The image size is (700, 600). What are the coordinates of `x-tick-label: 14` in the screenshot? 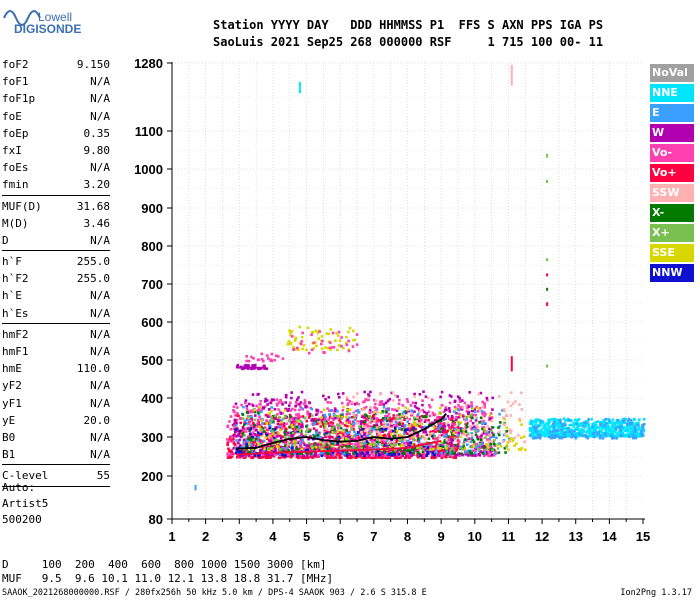 It's located at (609, 536).